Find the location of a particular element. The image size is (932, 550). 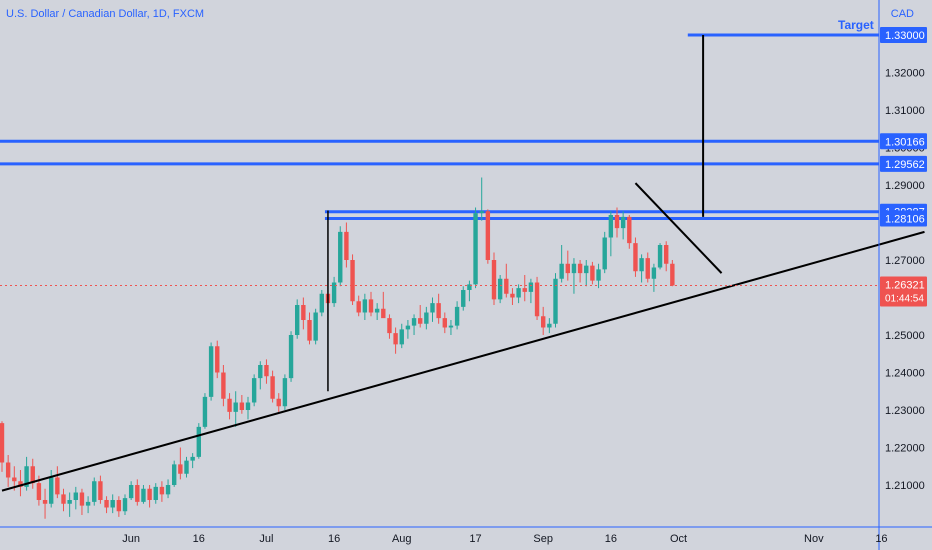

level-price-tag-text: 1.29562 is located at coordinates (905, 165).